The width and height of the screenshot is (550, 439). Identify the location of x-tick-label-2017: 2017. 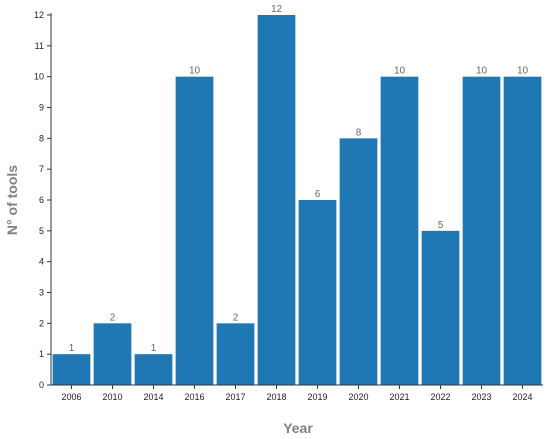
(235, 397).